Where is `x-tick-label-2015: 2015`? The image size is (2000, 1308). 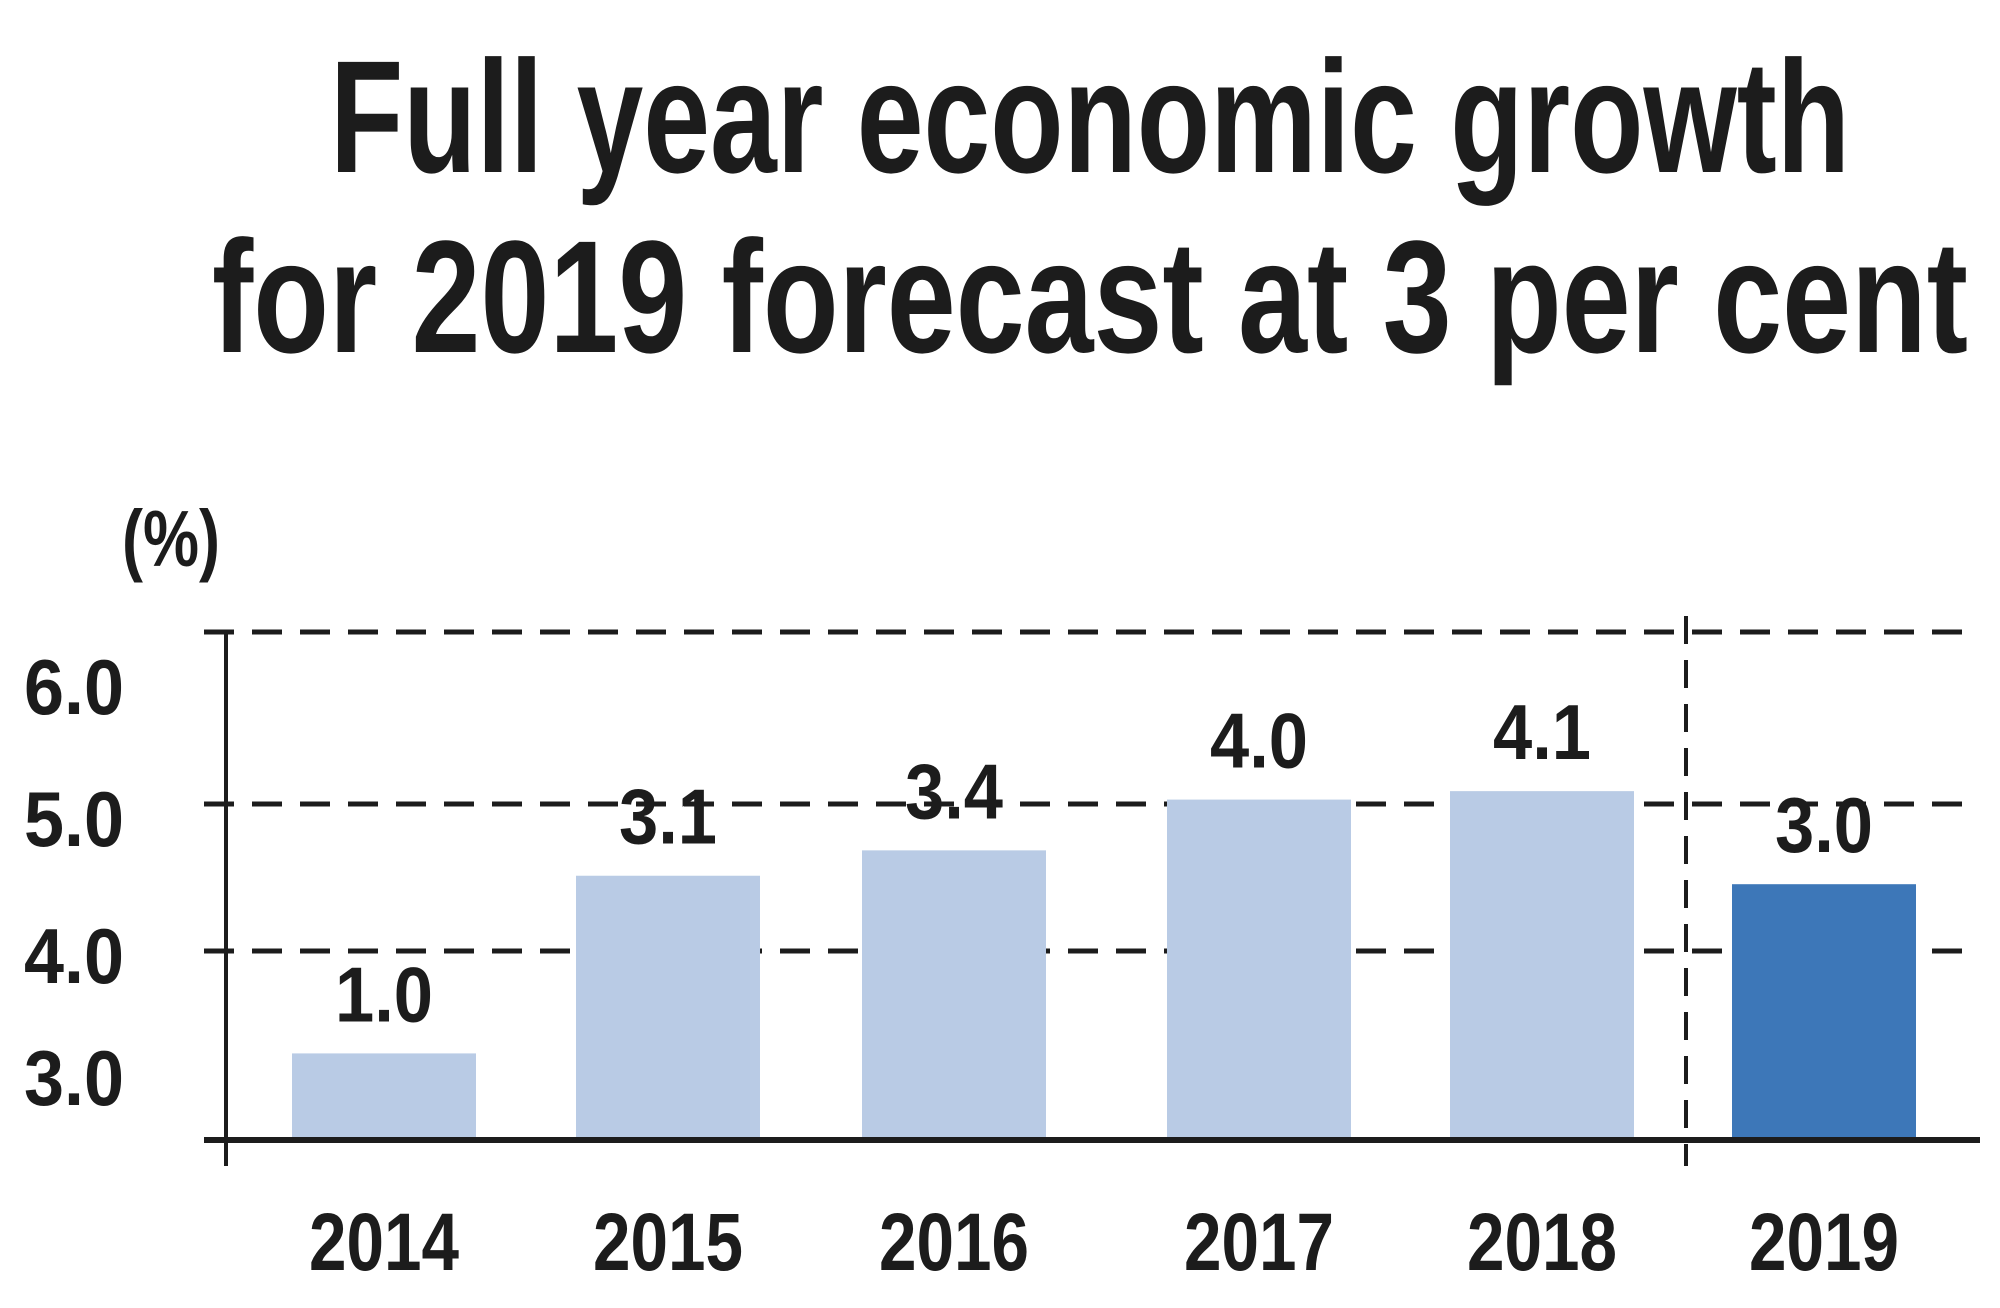 x-tick-label-2015: 2015 is located at coordinates (668, 1242).